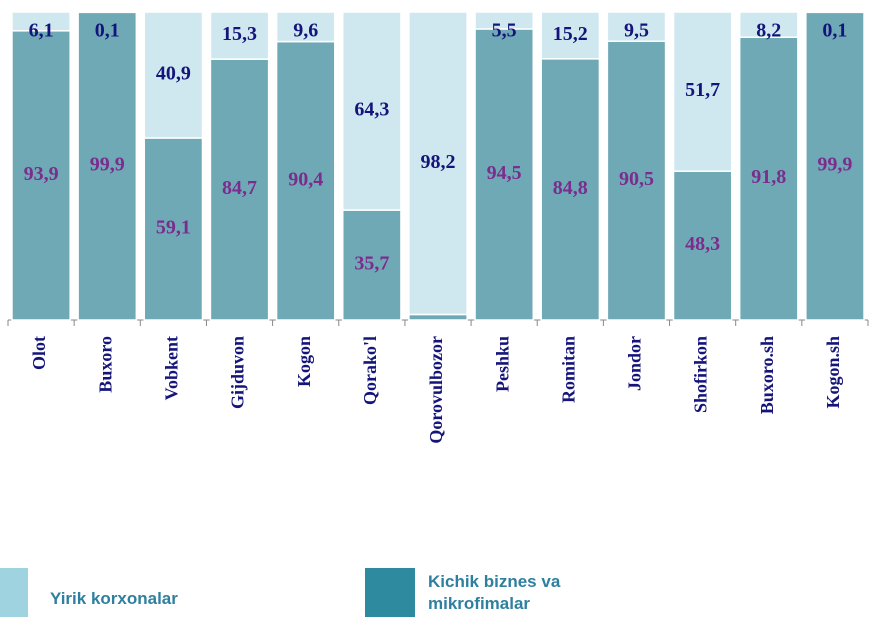 This screenshot has height=617, width=872. Describe the element at coordinates (502, 364) in the screenshot. I see `x-tick-label: Peshku` at that location.